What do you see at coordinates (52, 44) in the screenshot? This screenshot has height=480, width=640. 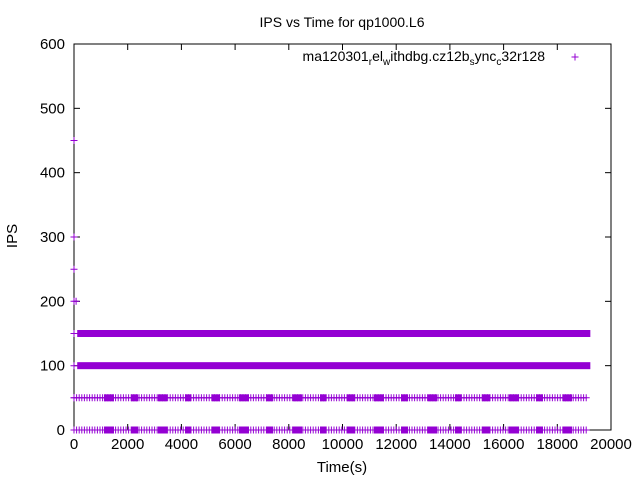 I see `y-tick-label: 600` at bounding box center [52, 44].